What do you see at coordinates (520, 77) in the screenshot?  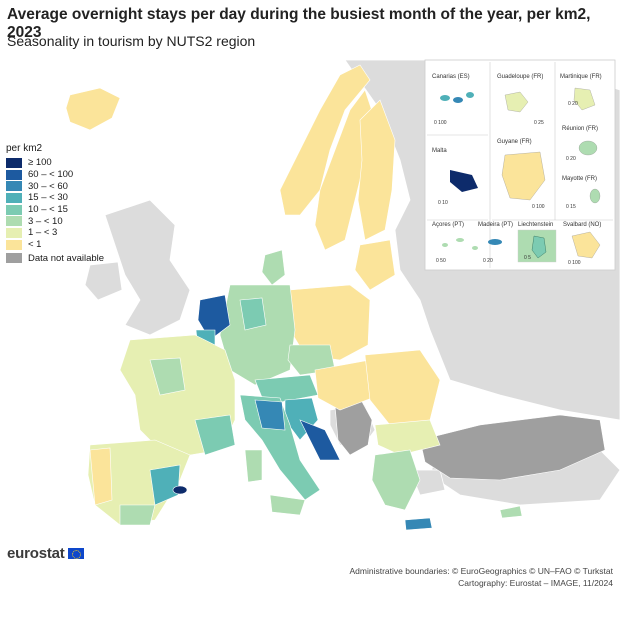 I see `inset-label-guadeloupe: Guadeloupe (FR)` at bounding box center [520, 77].